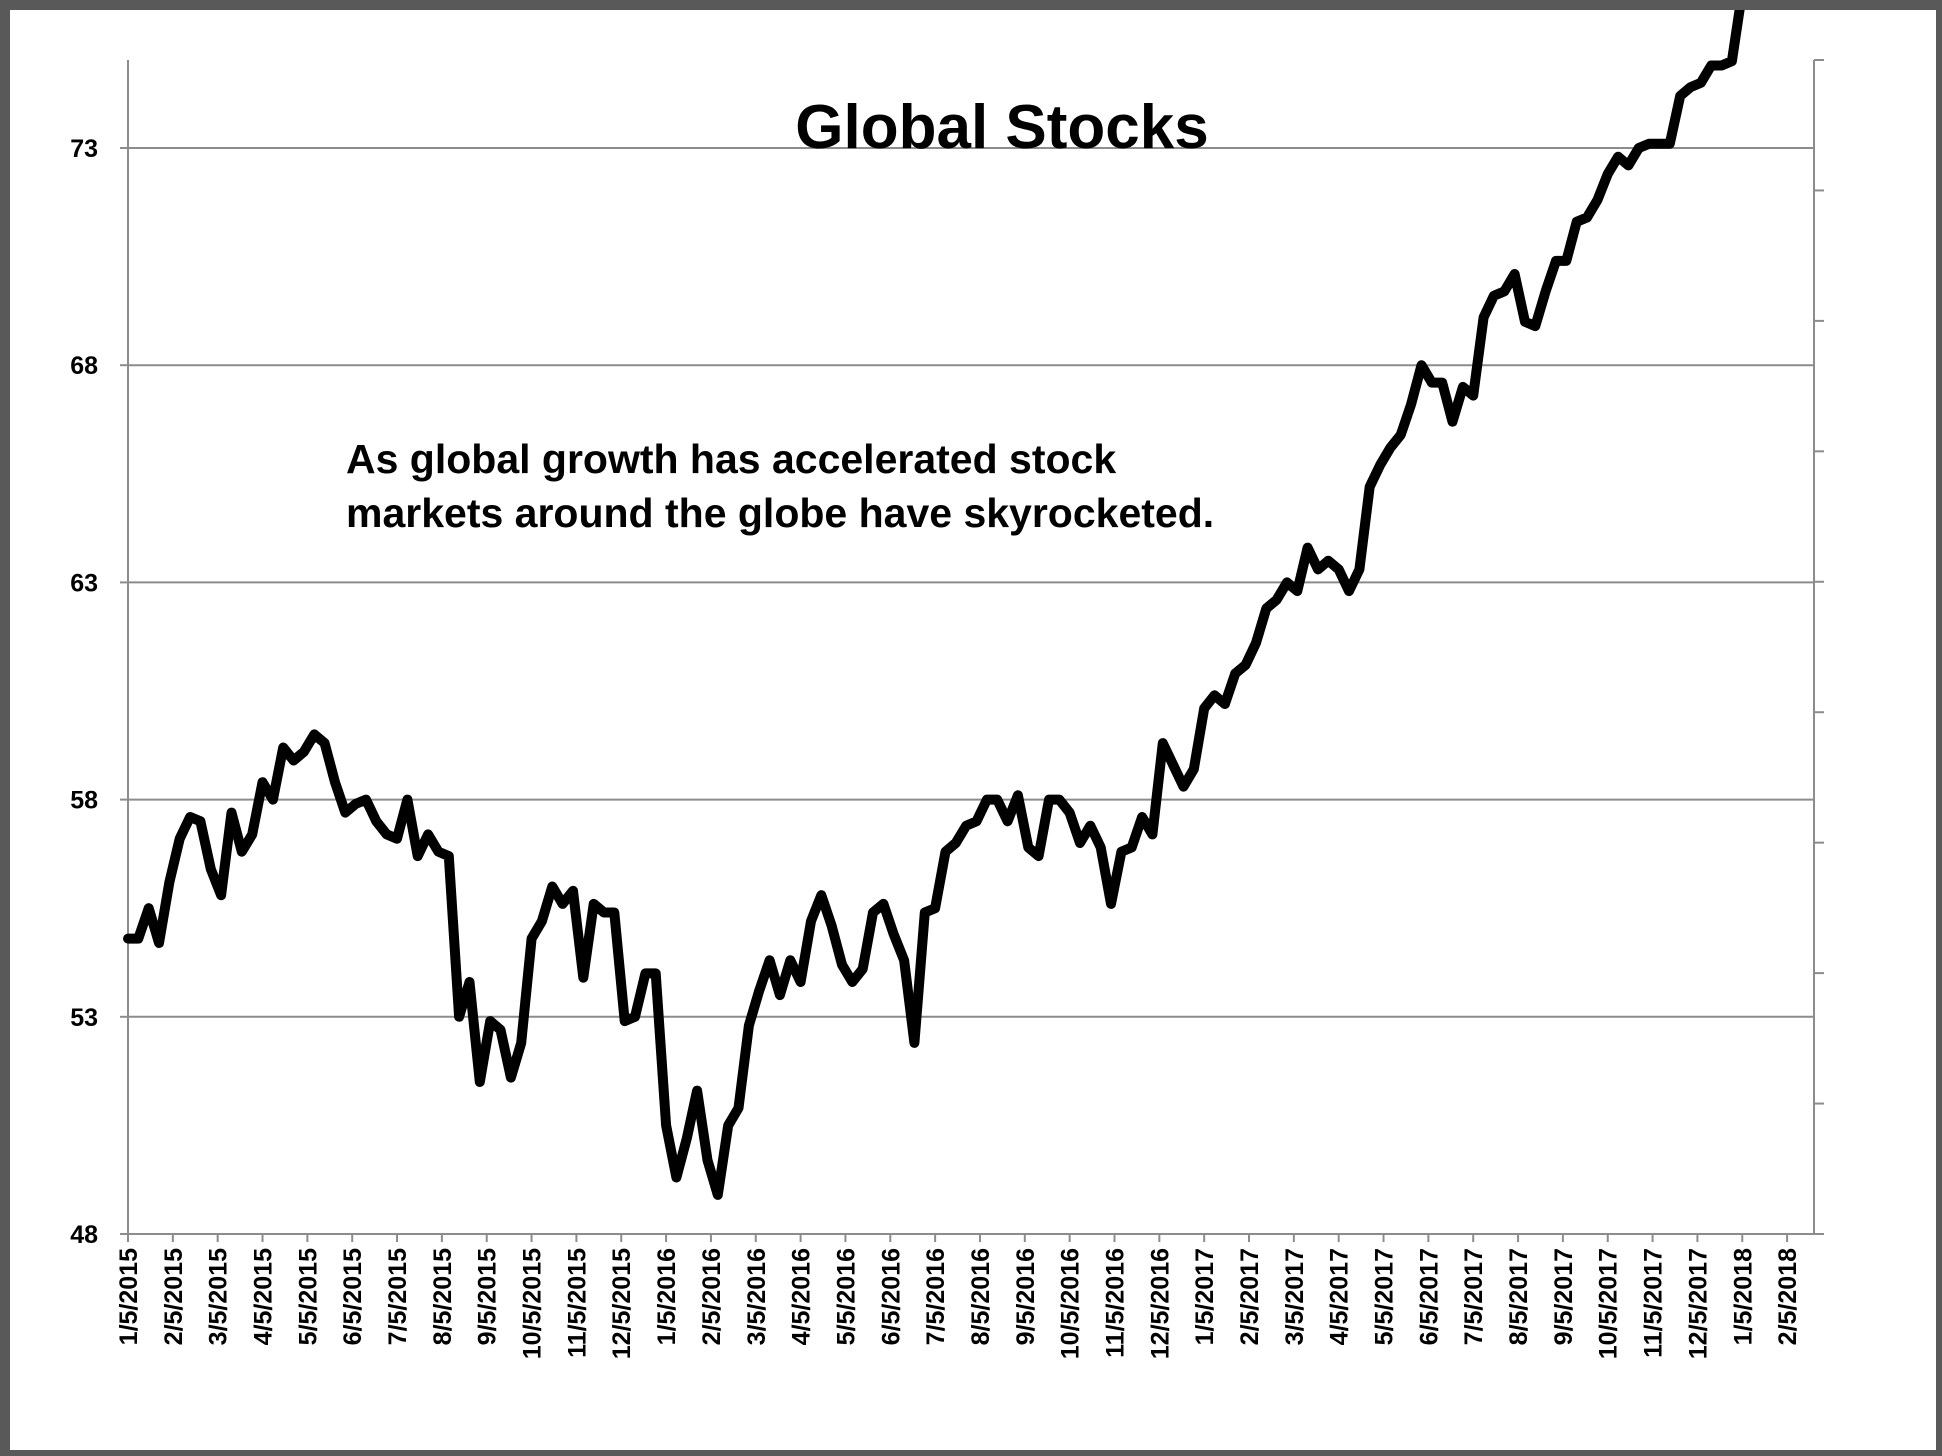 This screenshot has height=1456, width=1942. I want to click on x-tick-label: 2/5/2016, so click(712, 1296).